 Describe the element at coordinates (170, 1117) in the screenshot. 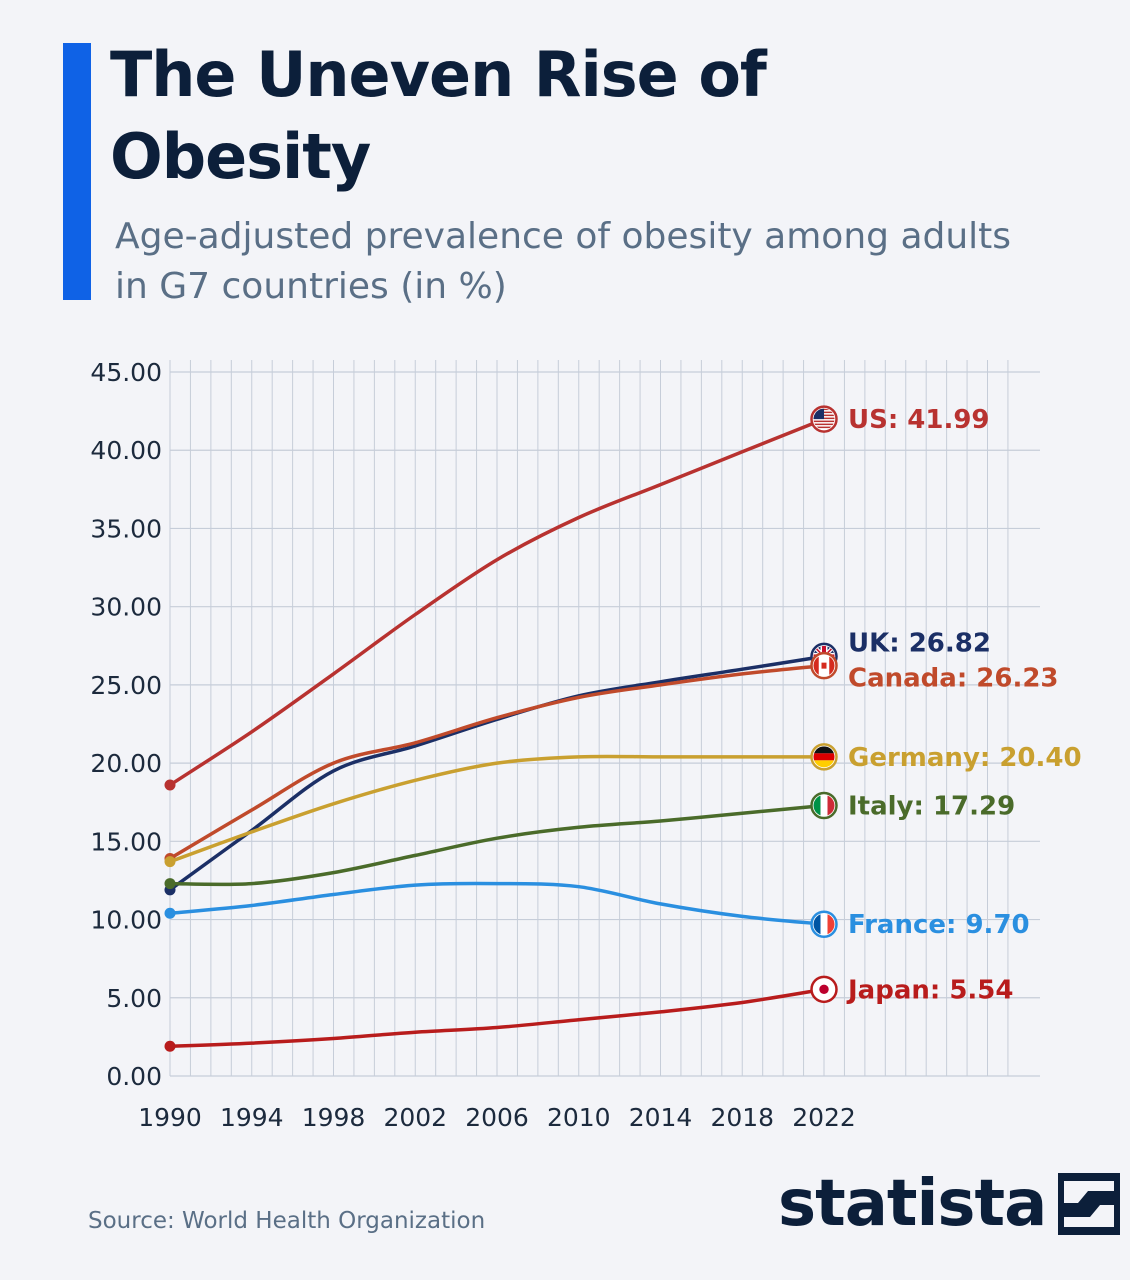

I see `x-tick-label: 1990` at that location.